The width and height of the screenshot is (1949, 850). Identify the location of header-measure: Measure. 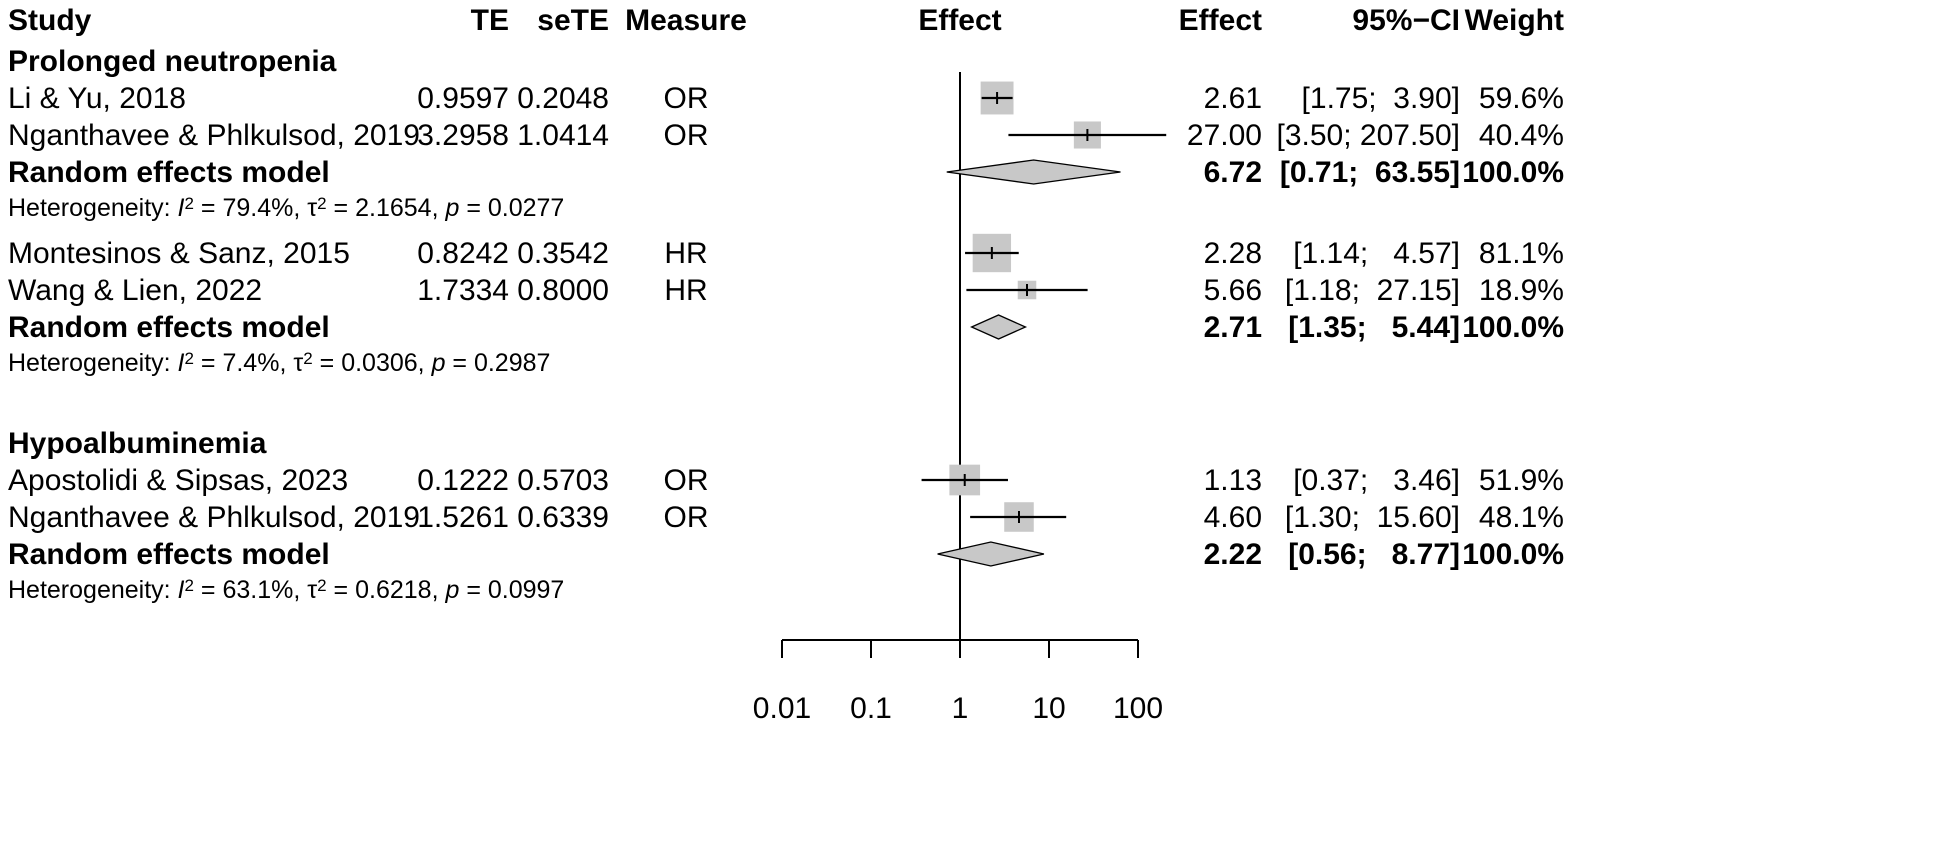
(686, 20).